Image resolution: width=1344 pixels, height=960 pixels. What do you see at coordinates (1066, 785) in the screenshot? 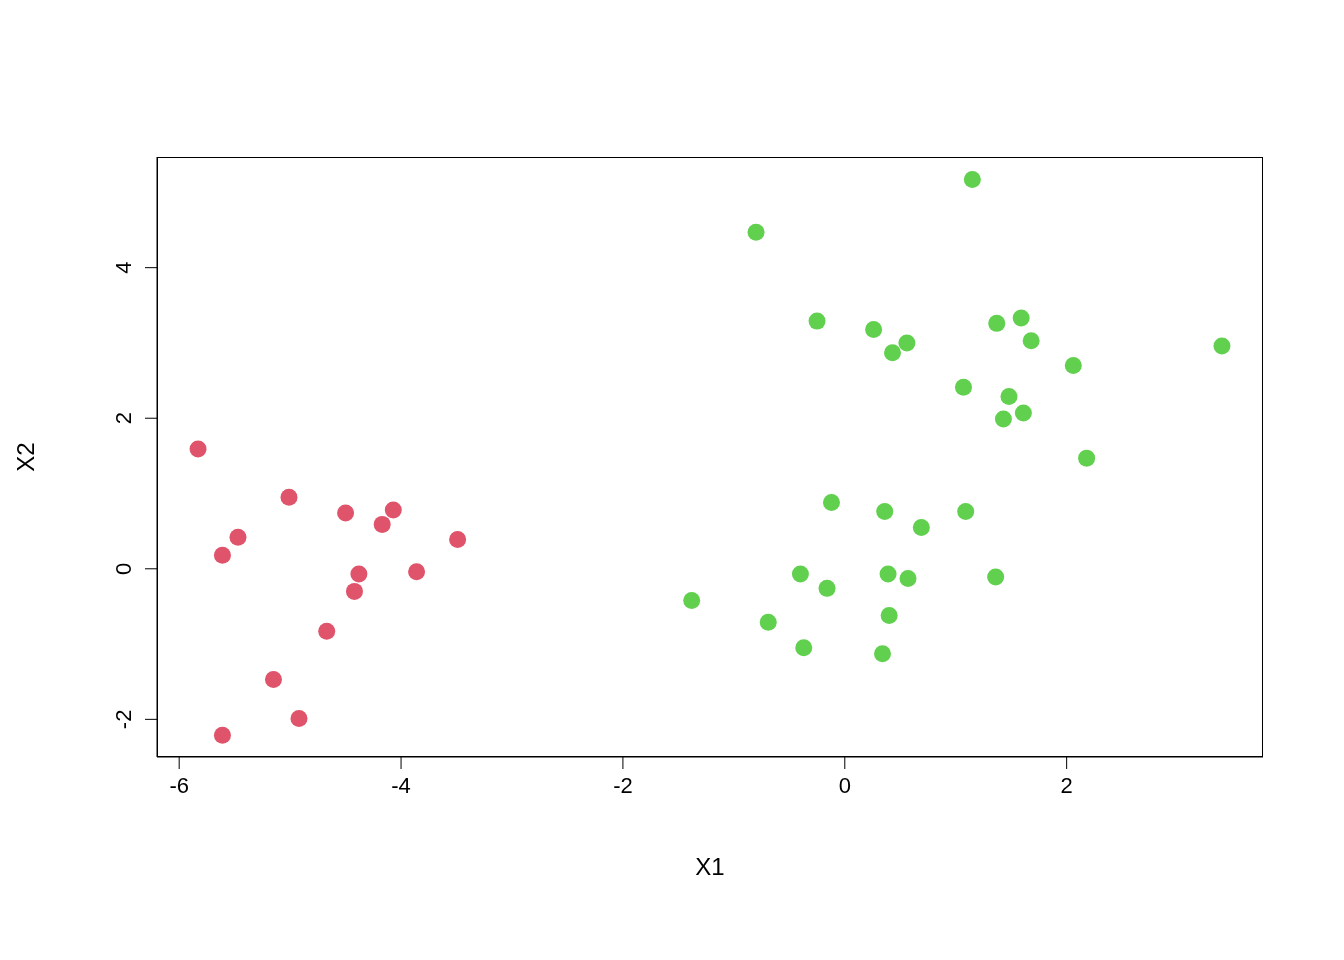
I see `x-tick-label: 2` at bounding box center [1066, 785].